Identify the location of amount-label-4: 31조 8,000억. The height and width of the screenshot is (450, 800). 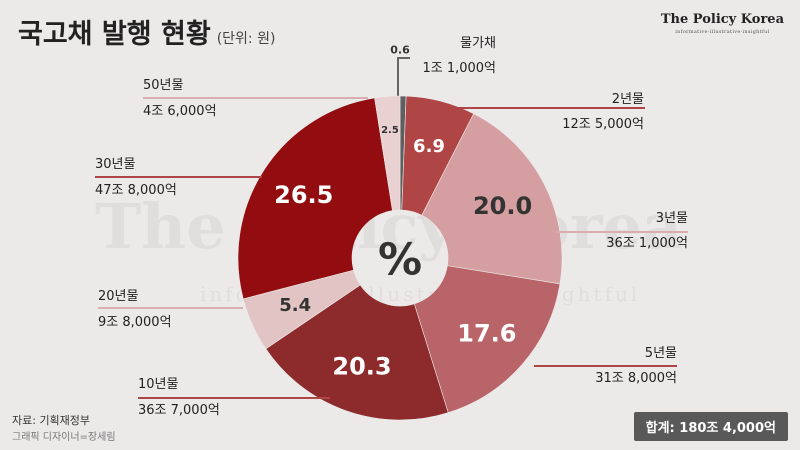
(636, 378).